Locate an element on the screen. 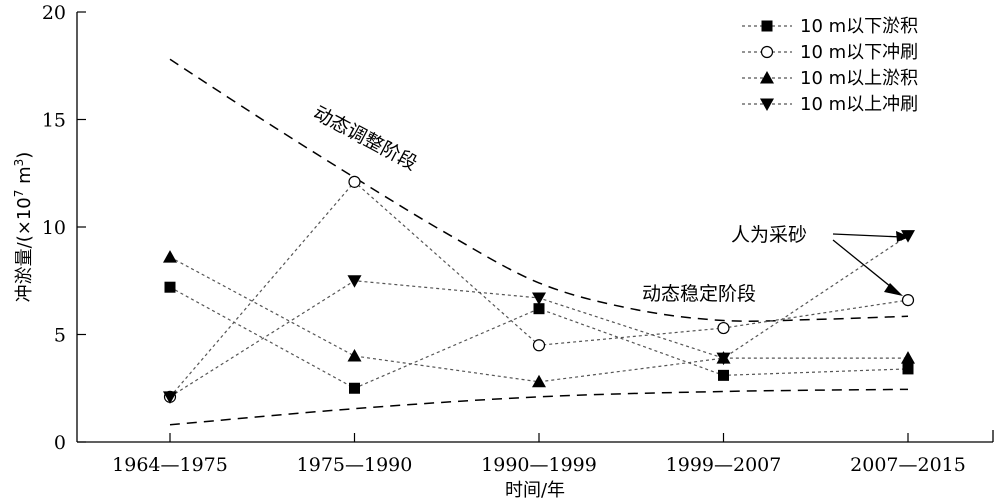  x-tick-label: 1964—1975 is located at coordinates (170, 465).